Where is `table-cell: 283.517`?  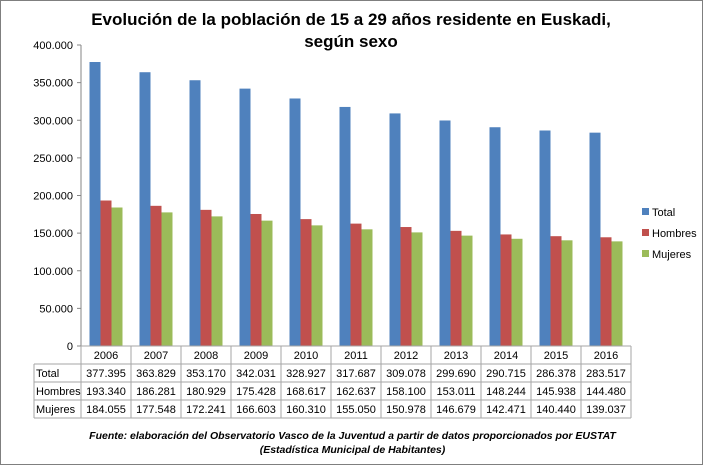 table-cell: 283.517 is located at coordinates (606, 374).